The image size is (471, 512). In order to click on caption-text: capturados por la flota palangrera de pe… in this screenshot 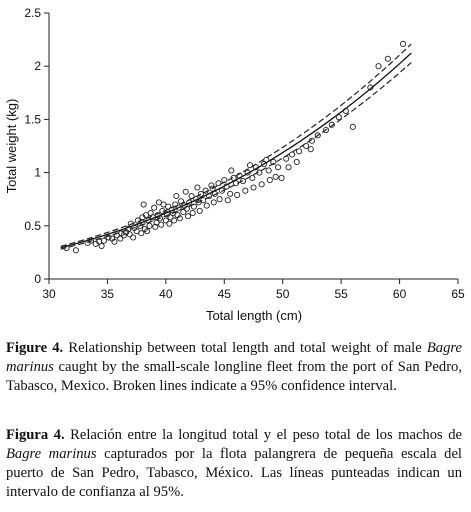, I will do `click(234, 473)`.